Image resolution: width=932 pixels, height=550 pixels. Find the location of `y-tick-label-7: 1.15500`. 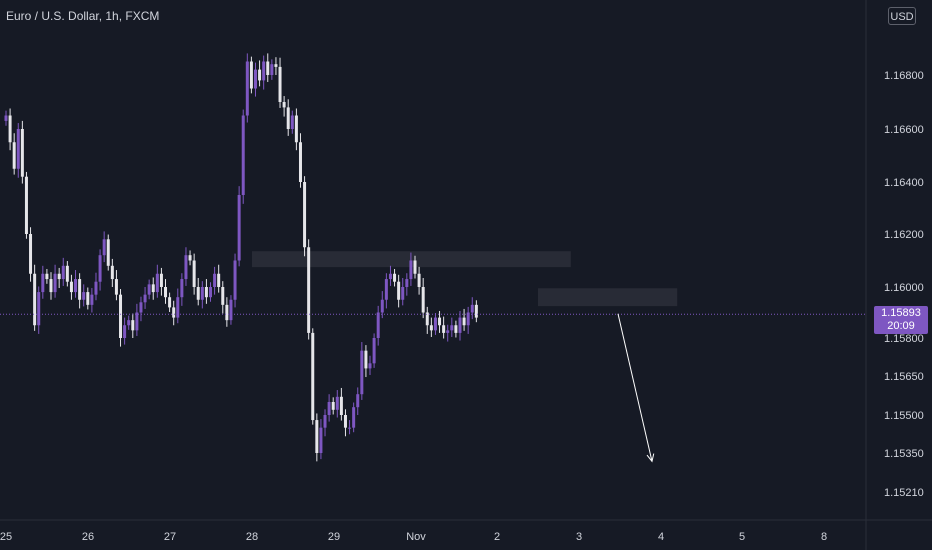

y-tick-label-7: 1.15500 is located at coordinates (904, 416).